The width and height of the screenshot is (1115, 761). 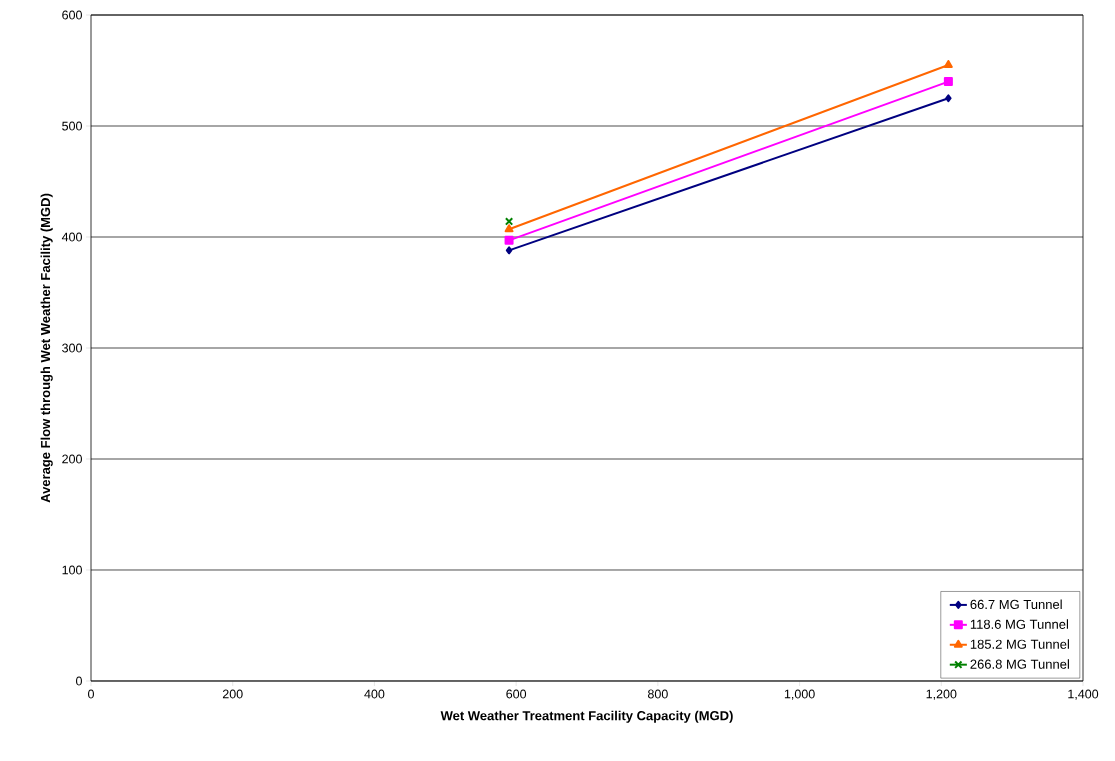 I want to click on legend-label: 66.7 MG Tunnel, so click(x=1016, y=604).